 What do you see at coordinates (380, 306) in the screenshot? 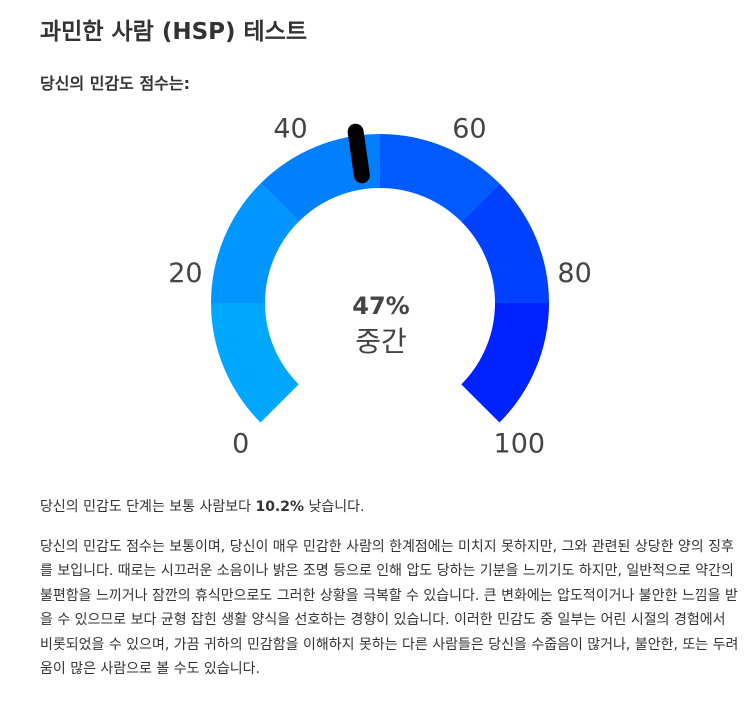
I see `gauge-value-label: 47%` at bounding box center [380, 306].